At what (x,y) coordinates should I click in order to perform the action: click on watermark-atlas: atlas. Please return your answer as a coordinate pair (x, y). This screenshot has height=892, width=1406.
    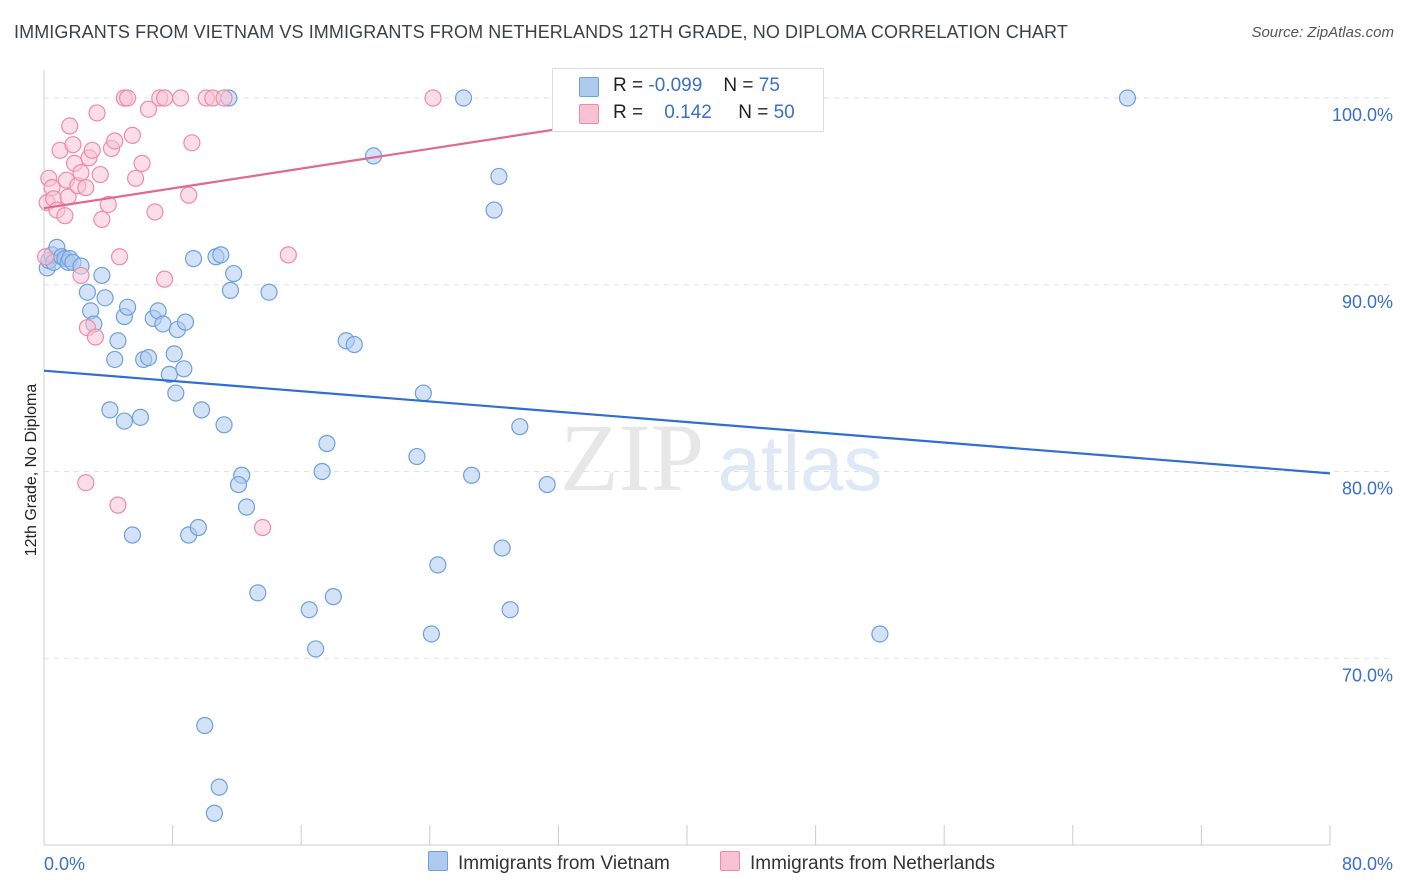
    Looking at the image, I should click on (800, 463).